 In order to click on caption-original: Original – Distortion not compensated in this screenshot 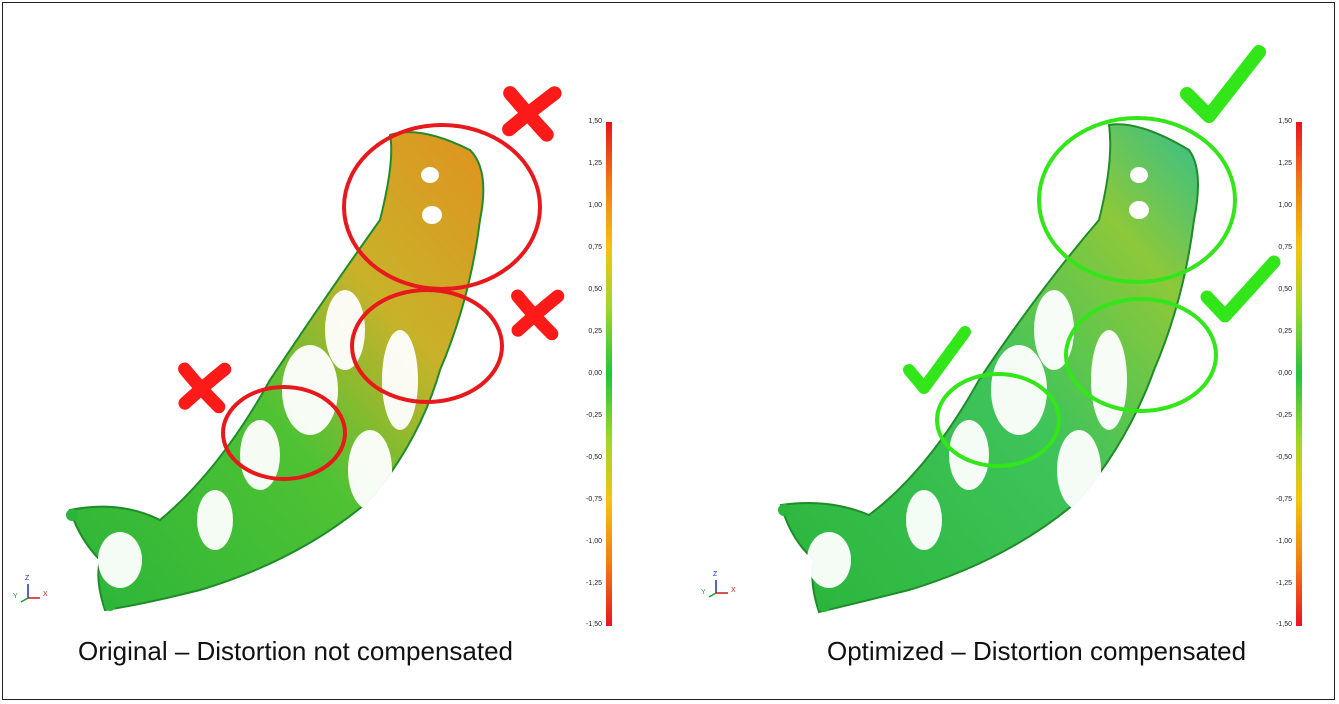, I will do `click(296, 651)`.